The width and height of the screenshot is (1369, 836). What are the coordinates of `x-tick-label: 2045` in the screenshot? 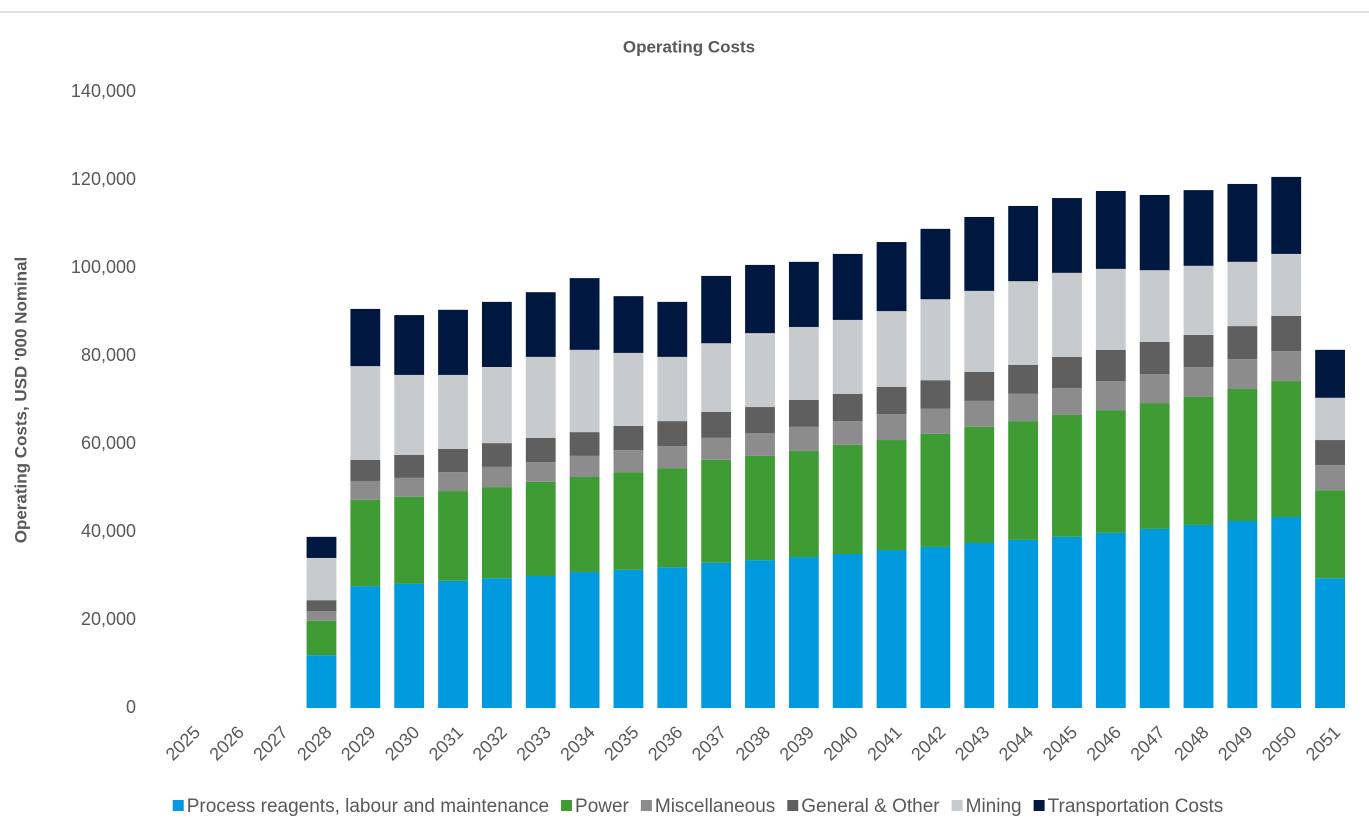 It's located at (1060, 743).